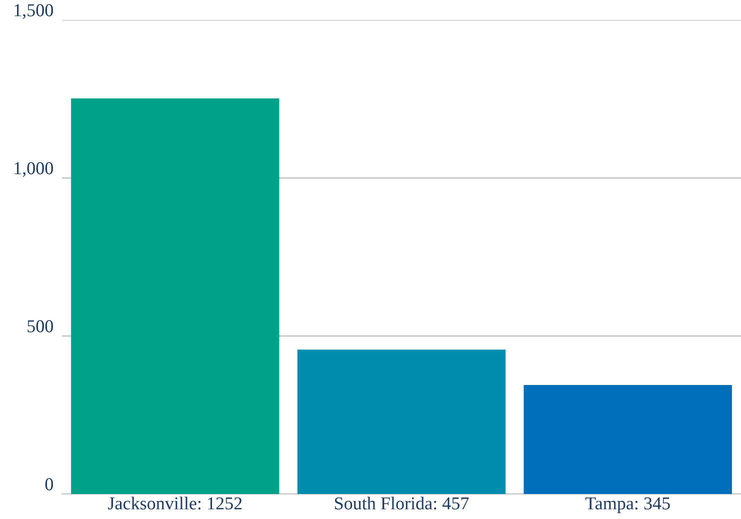  Describe the element at coordinates (33, 169) in the screenshot. I see `y-tick-label: 1,000` at that location.